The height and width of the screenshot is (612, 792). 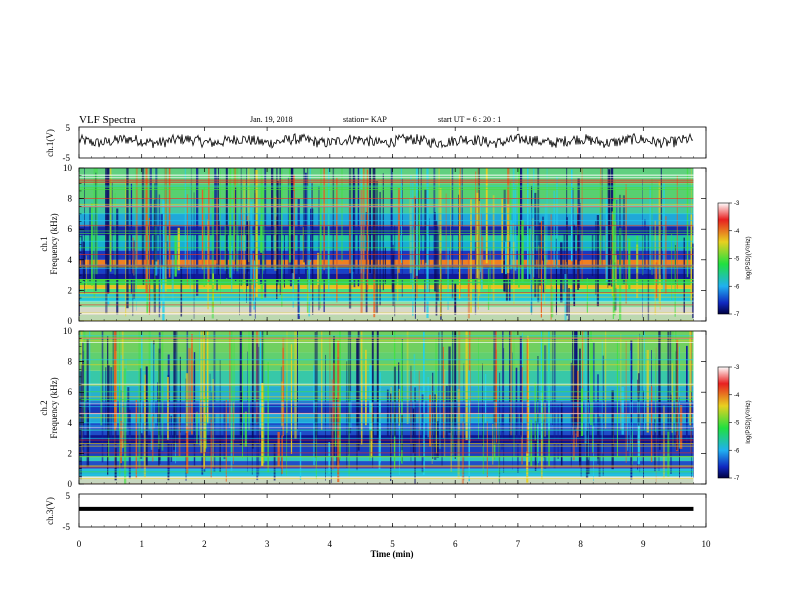 What do you see at coordinates (68, 331) in the screenshot?
I see `ytick-label: 10` at bounding box center [68, 331].